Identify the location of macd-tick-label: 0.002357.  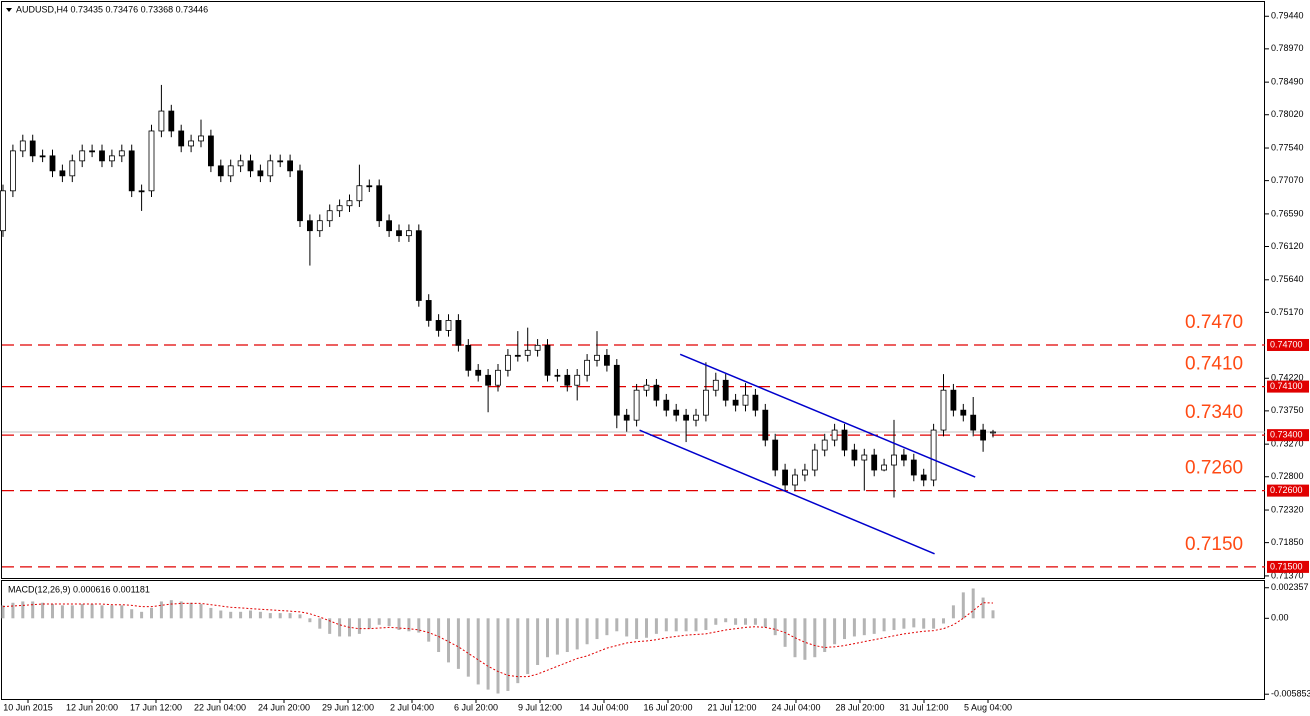
(1290, 587).